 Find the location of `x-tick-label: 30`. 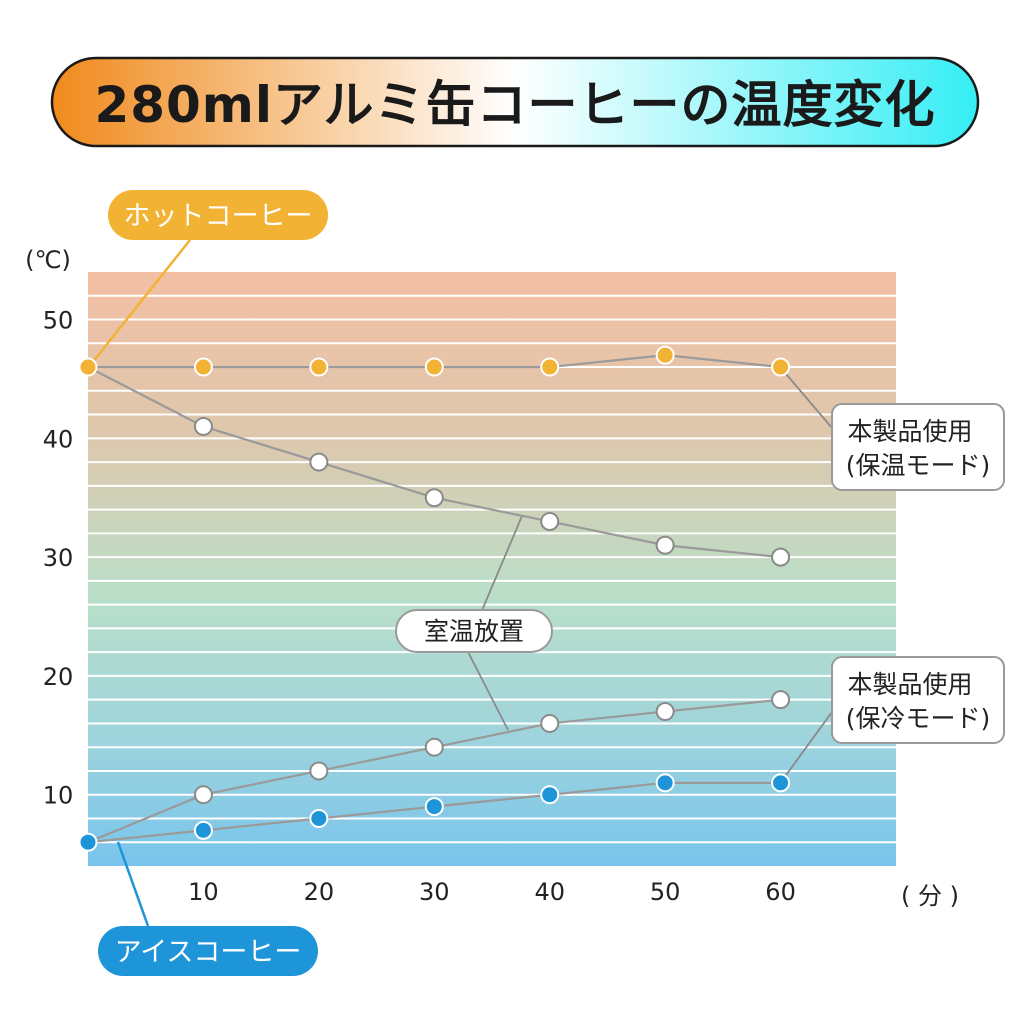

x-tick-label: 30 is located at coordinates (434, 892).